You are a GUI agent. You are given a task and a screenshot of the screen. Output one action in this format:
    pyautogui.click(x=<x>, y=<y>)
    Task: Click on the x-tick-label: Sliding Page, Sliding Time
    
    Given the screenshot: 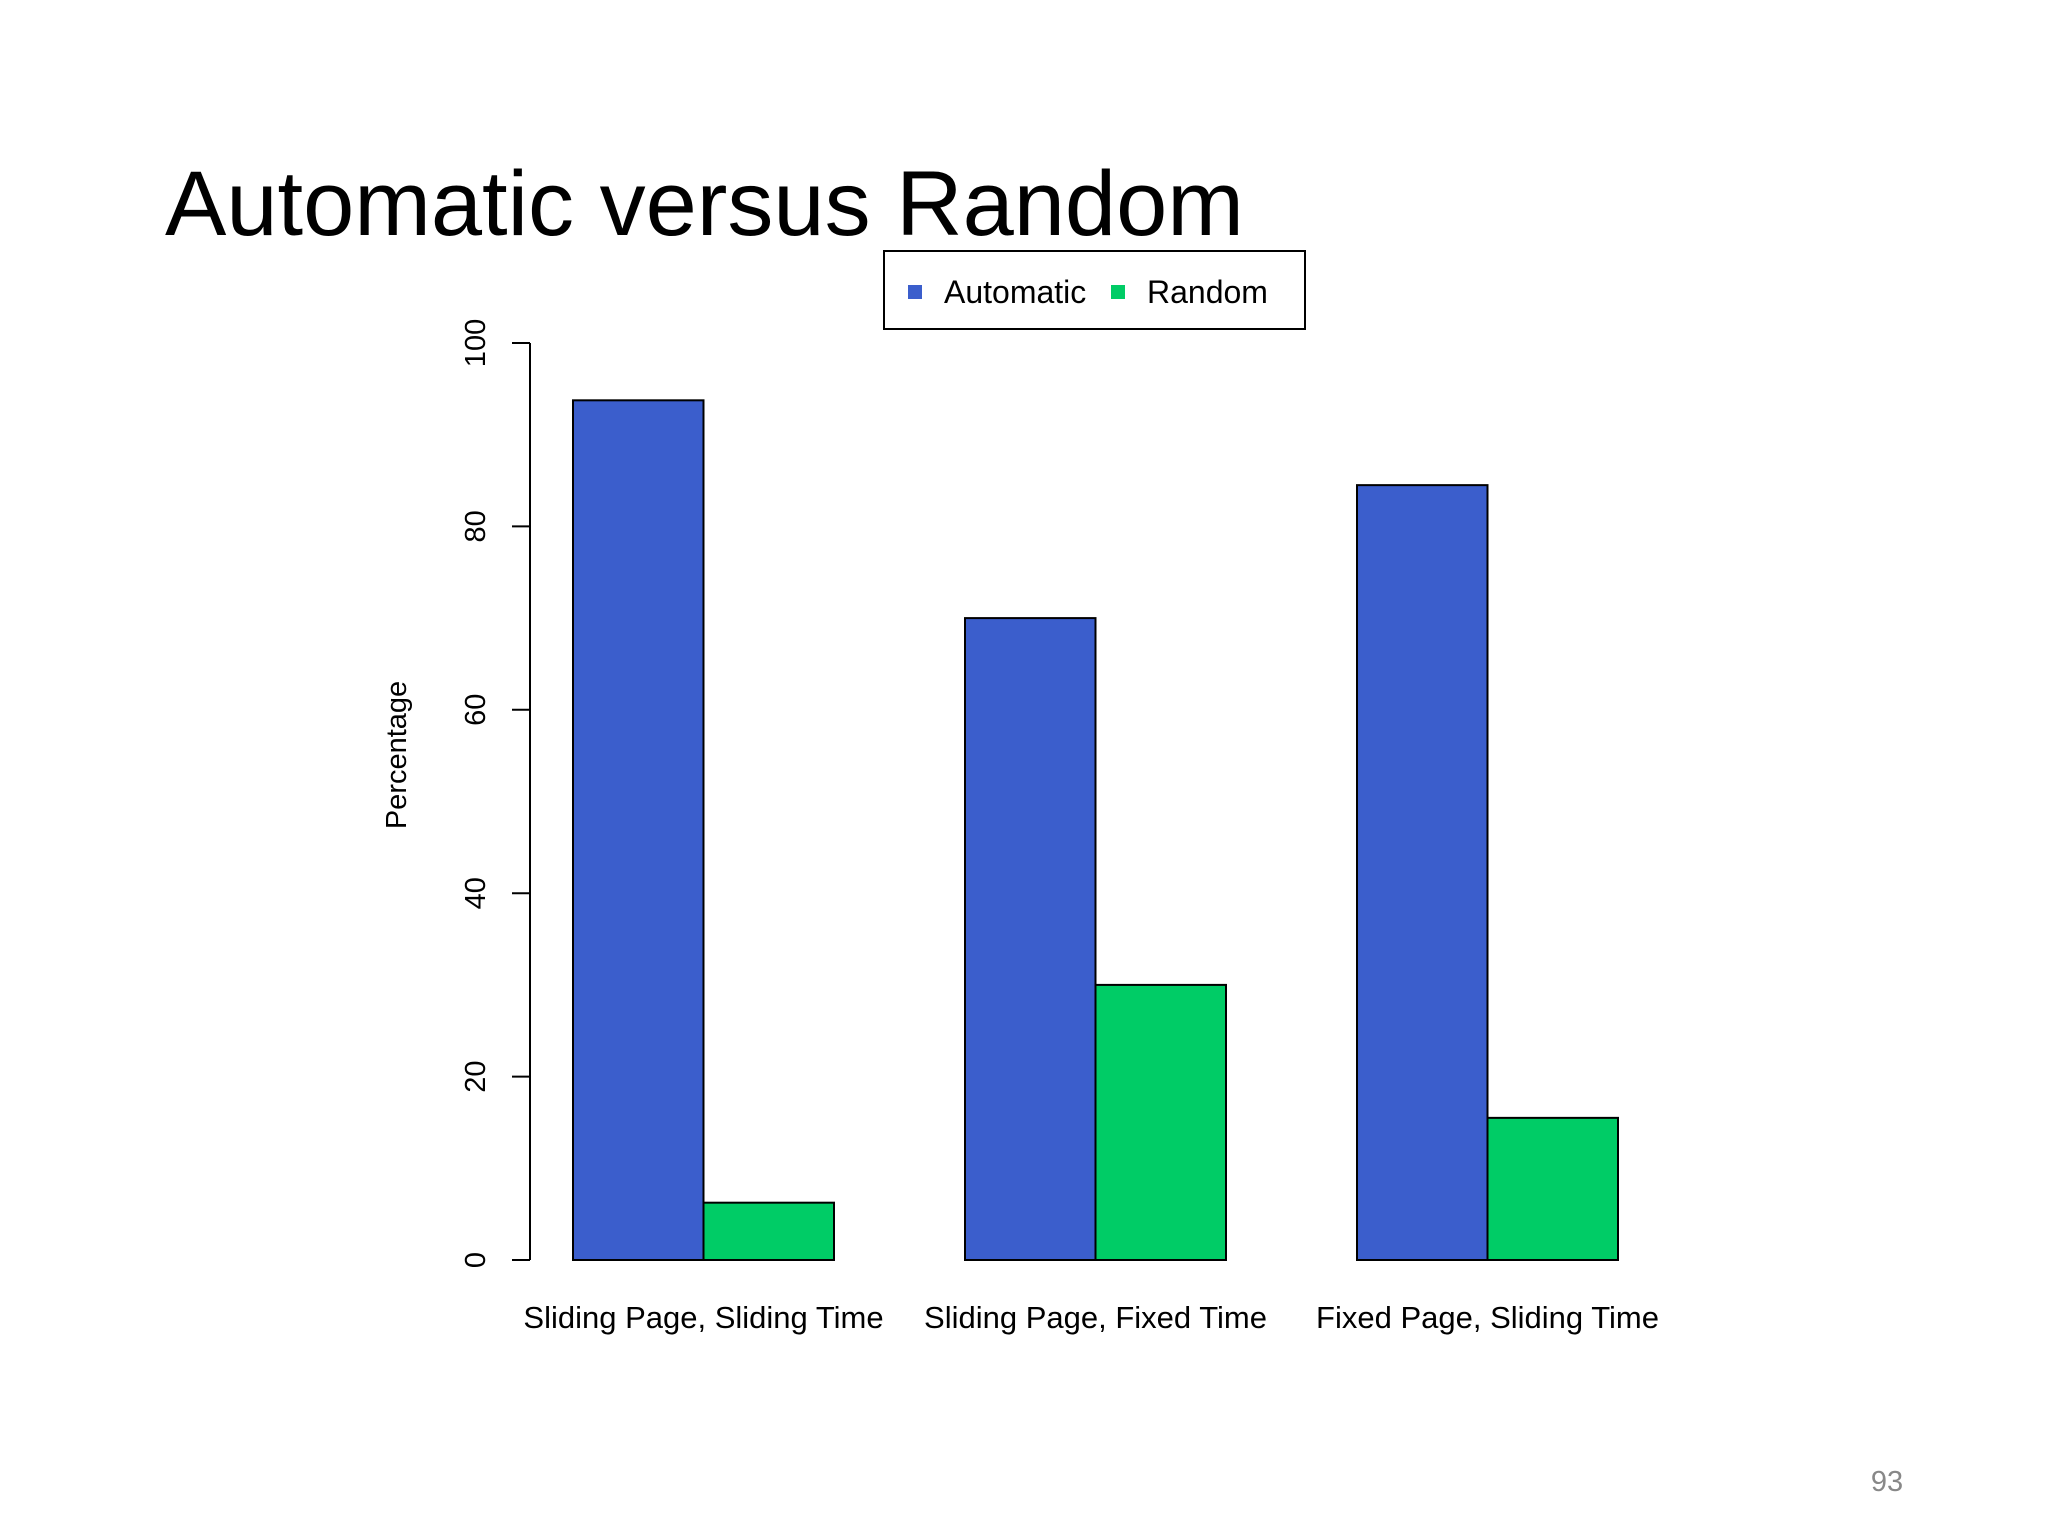 What is the action you would take?
    pyautogui.click(x=703, y=1317)
    